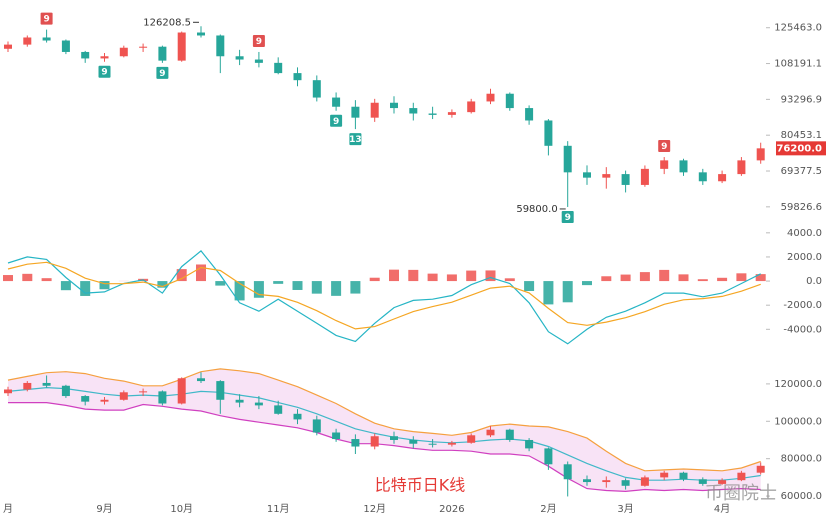 This screenshot has height=521, width=829. Describe the element at coordinates (167, 22) in the screenshot. I see `extreme-label: 126208.5` at that location.